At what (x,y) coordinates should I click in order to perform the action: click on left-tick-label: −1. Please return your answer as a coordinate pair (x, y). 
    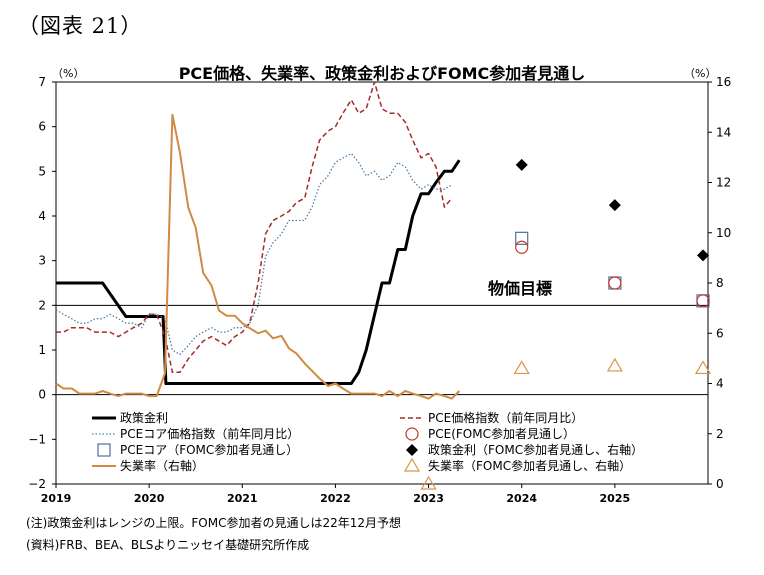
    Looking at the image, I should click on (37, 439).